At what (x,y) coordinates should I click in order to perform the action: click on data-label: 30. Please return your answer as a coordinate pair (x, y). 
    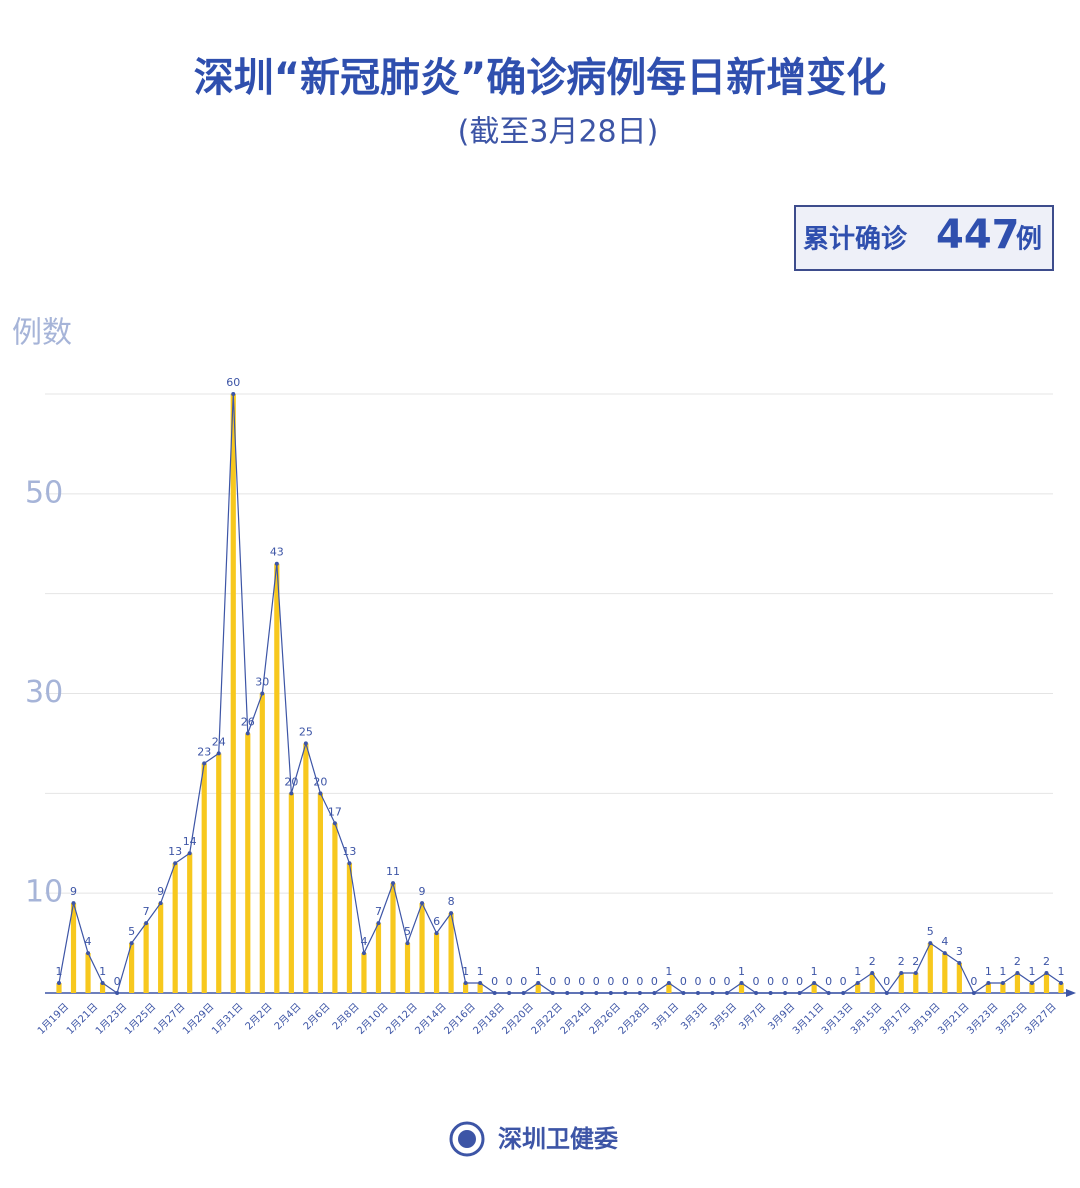
    Looking at the image, I should click on (262, 682).